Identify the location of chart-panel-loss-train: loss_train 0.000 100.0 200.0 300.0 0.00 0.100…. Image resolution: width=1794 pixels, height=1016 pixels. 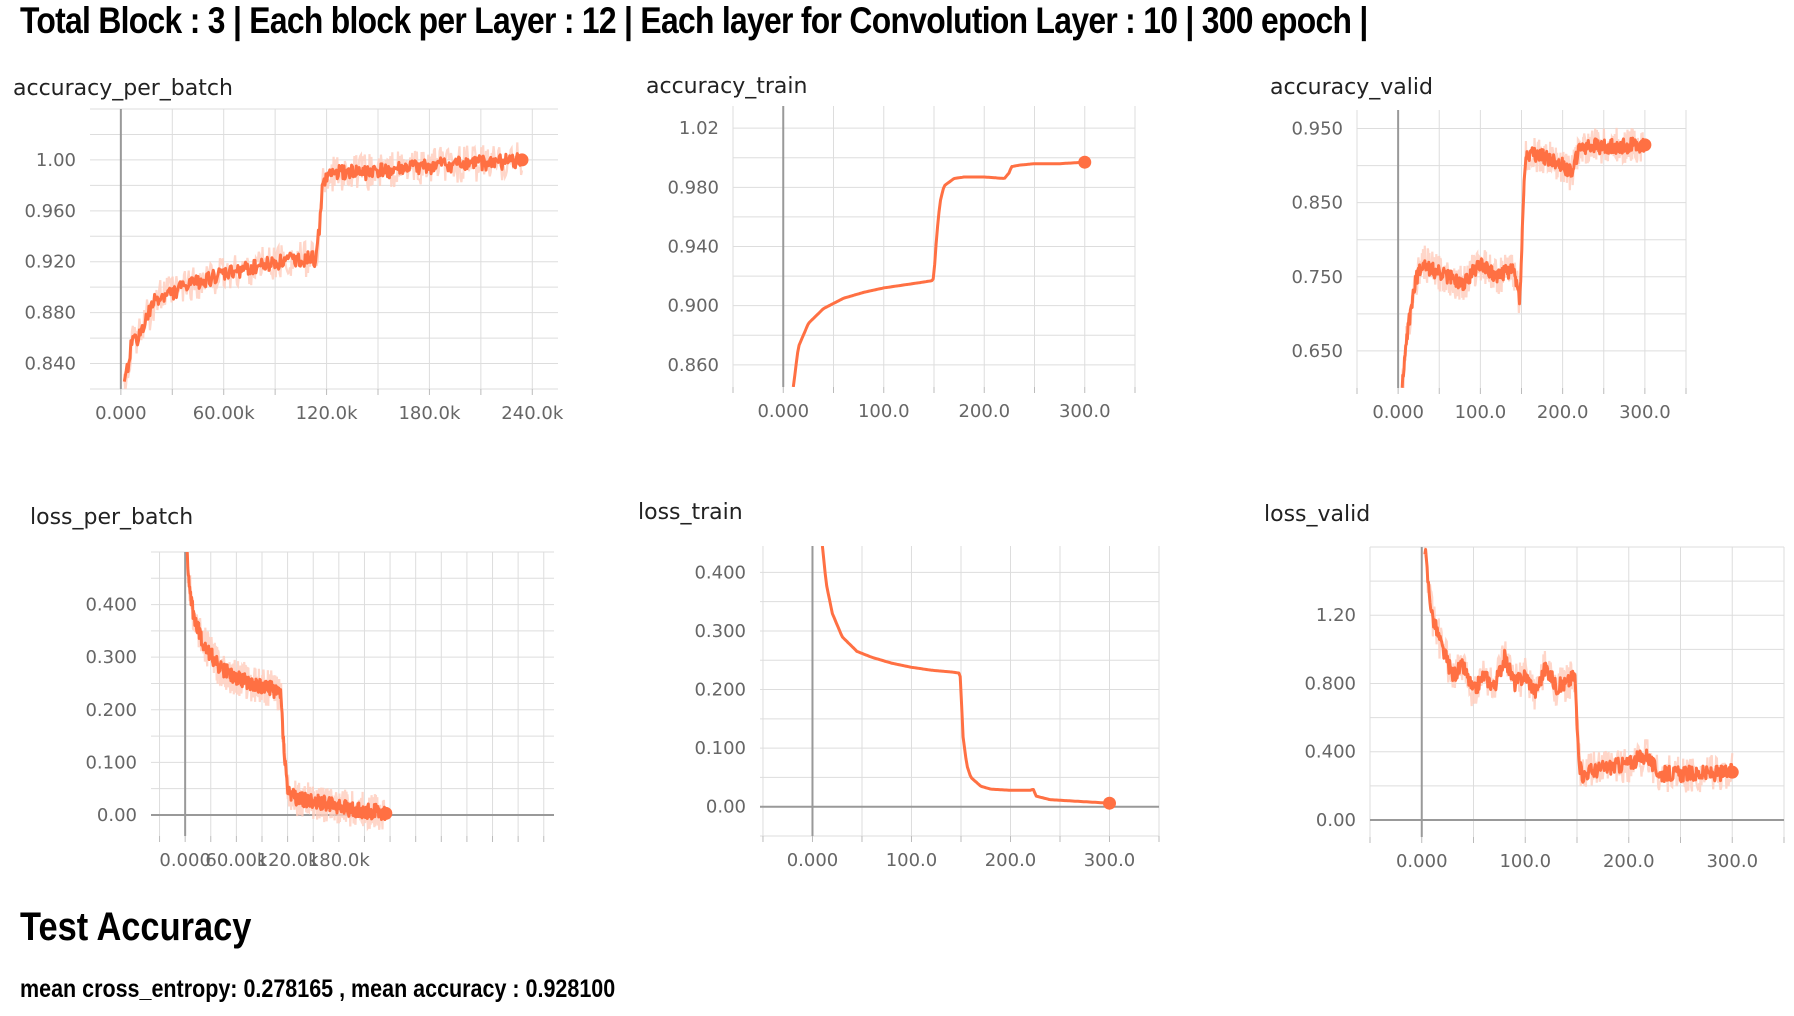
(900, 684).